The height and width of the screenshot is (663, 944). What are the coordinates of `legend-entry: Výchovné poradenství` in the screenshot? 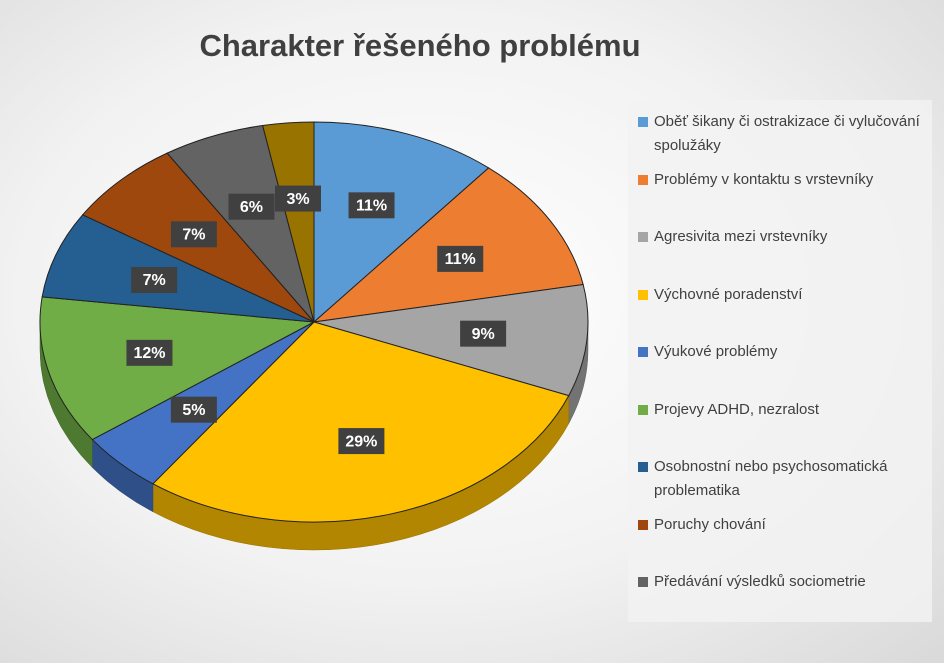 It's located at (788, 295).